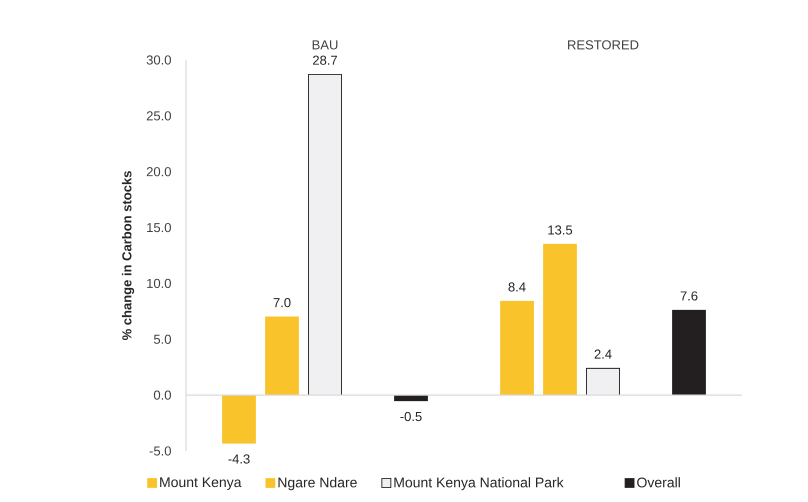  I want to click on data-label: 28.7, so click(325, 60).